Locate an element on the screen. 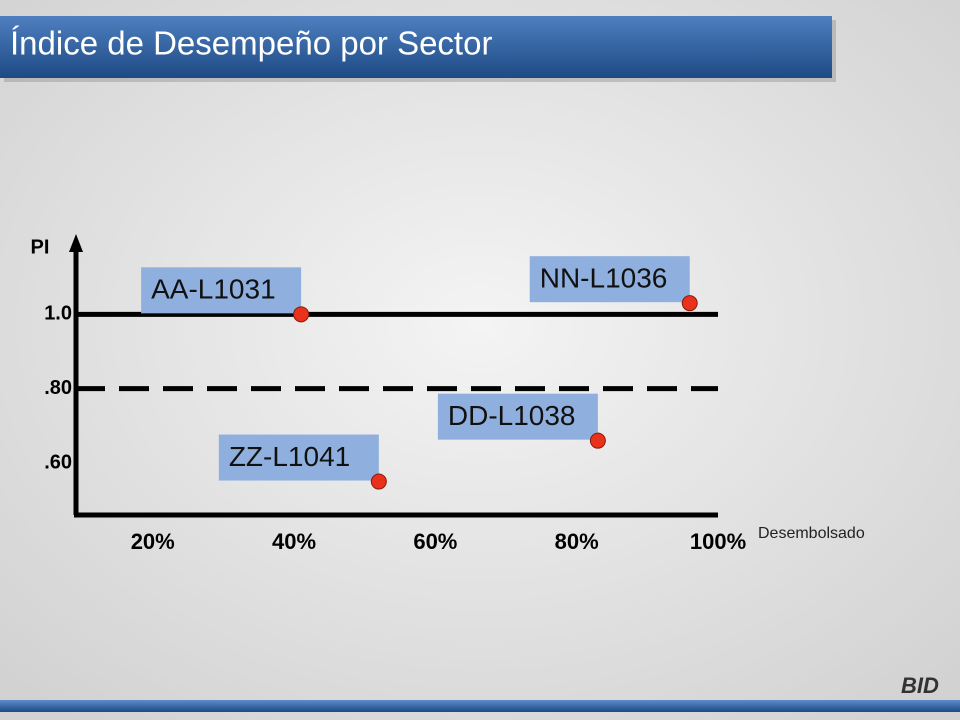  title-bar is located at coordinates (416, 47).